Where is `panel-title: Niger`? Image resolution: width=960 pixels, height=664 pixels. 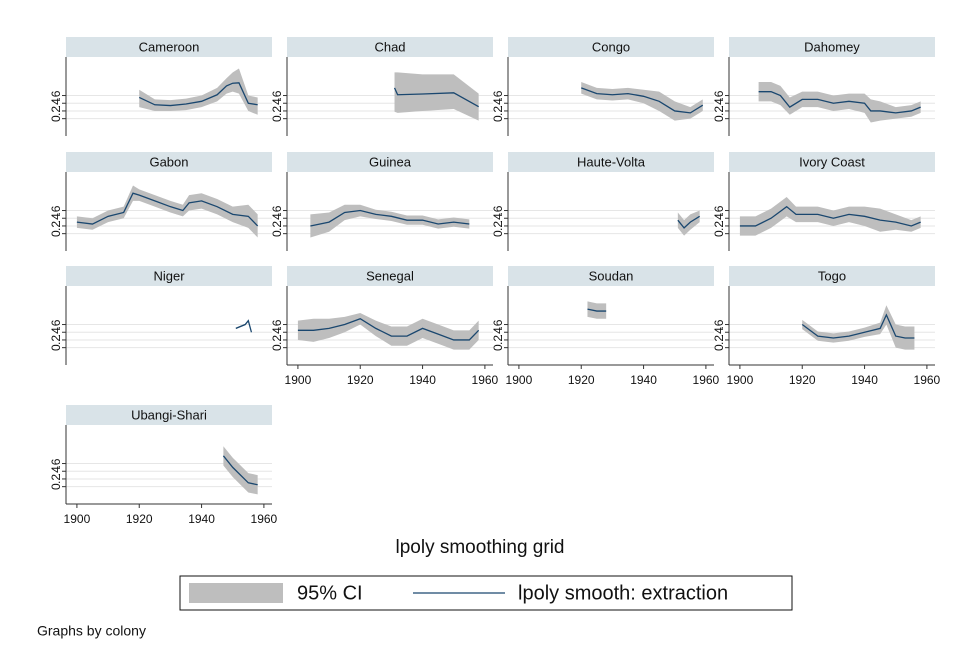 panel-title: Niger is located at coordinates (169, 275).